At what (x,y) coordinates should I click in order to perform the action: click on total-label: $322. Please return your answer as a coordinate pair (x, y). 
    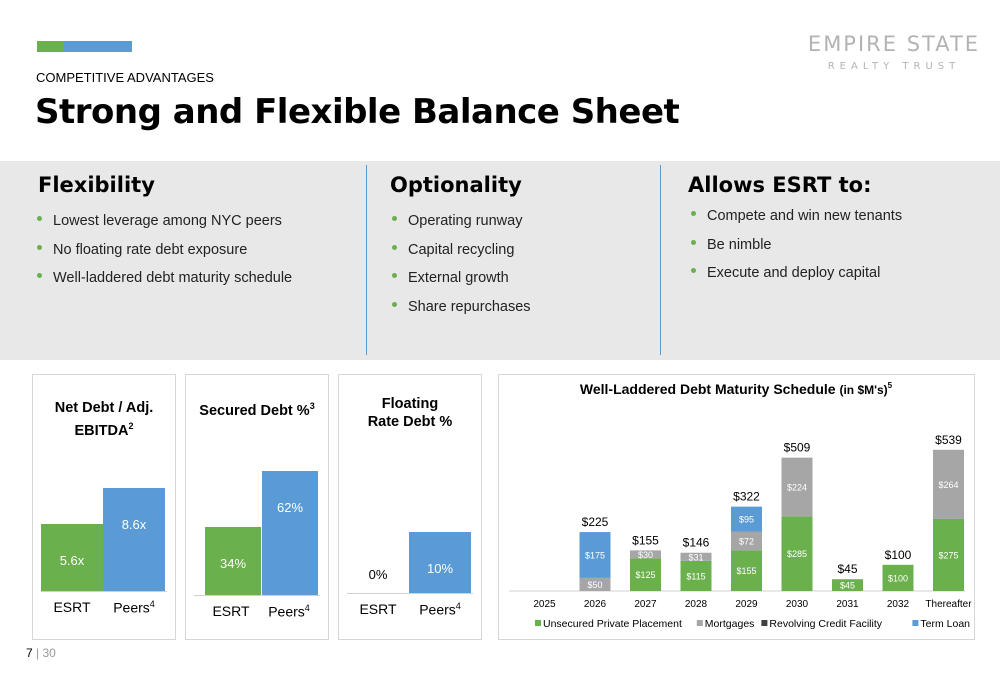
    Looking at the image, I should click on (746, 497).